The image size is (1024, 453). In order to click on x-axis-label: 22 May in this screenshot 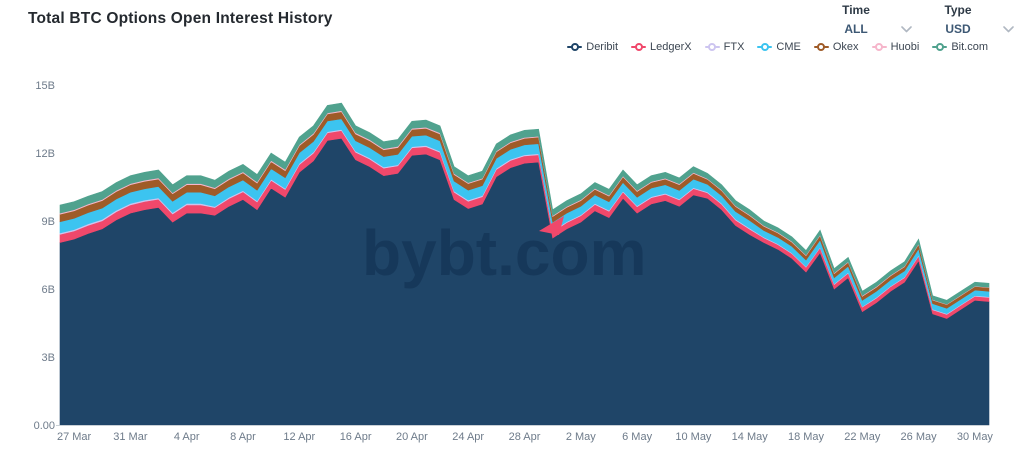, I will do `click(862, 437)`.